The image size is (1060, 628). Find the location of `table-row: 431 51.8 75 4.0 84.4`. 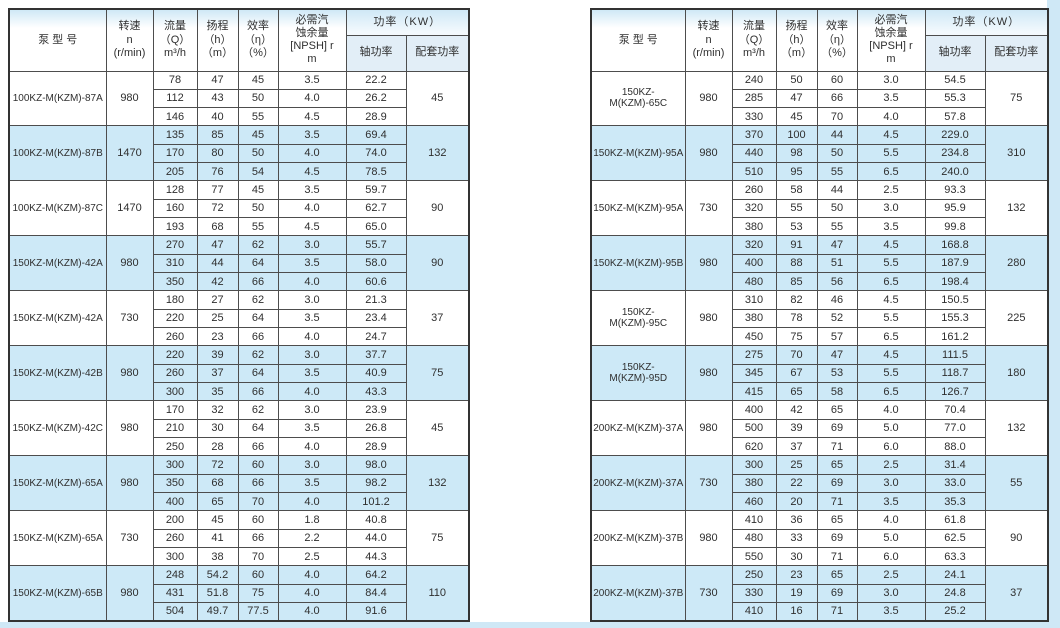

table-row: 431 51.8 75 4.0 84.4 is located at coordinates (239, 593).